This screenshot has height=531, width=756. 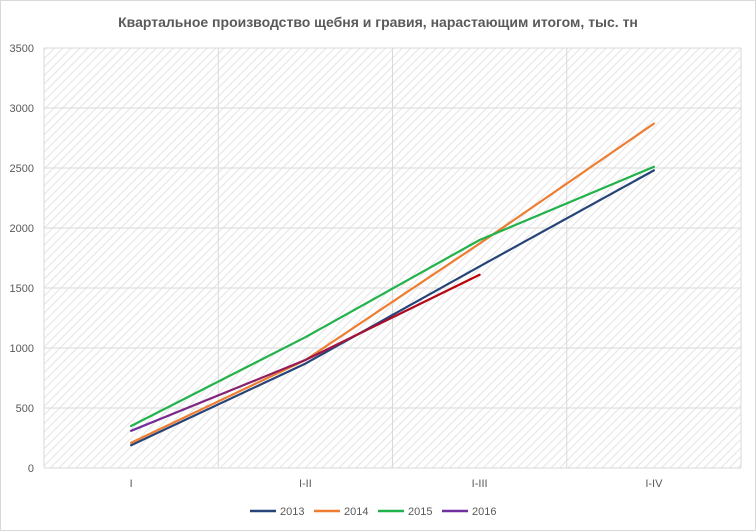 What do you see at coordinates (31, 469) in the screenshot?
I see `y-tick-label: 0` at bounding box center [31, 469].